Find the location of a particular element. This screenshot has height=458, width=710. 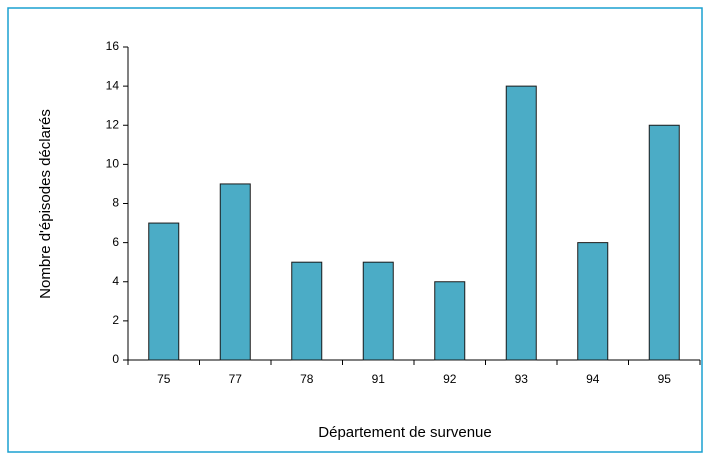

x-axis-title: Département de survenue is located at coordinates (404, 432).